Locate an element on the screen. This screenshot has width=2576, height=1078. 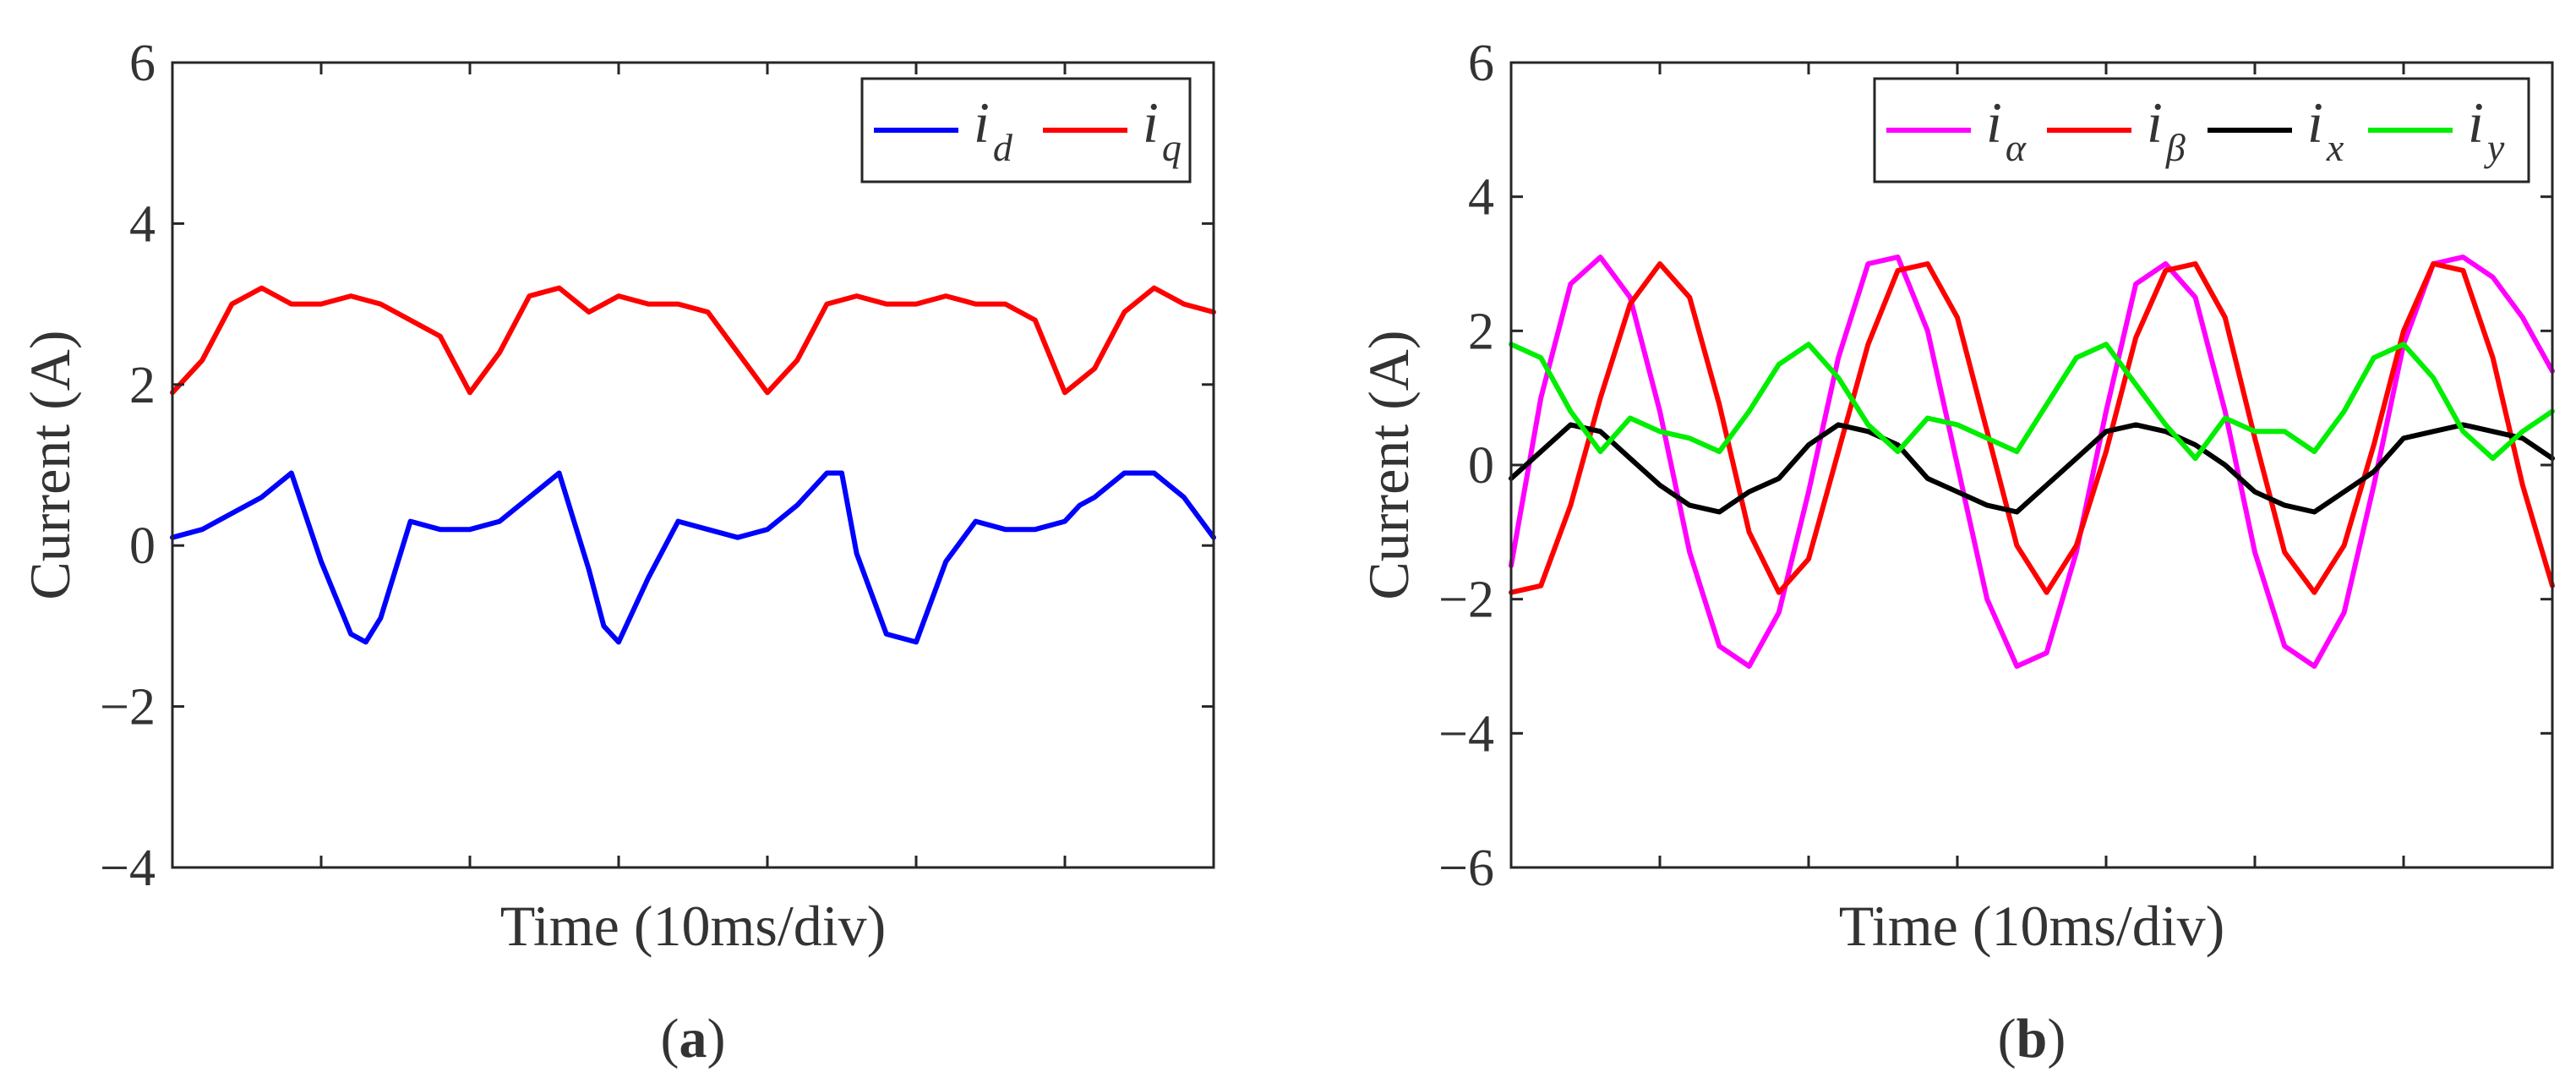
legend-entry-q: iq is located at coordinates (1162, 129).